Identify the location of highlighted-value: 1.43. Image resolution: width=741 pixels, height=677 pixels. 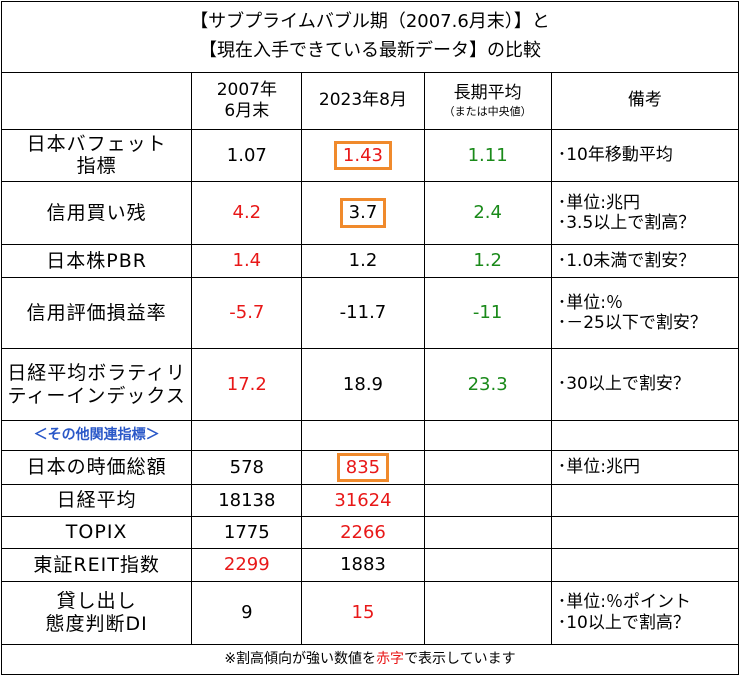
(362, 155).